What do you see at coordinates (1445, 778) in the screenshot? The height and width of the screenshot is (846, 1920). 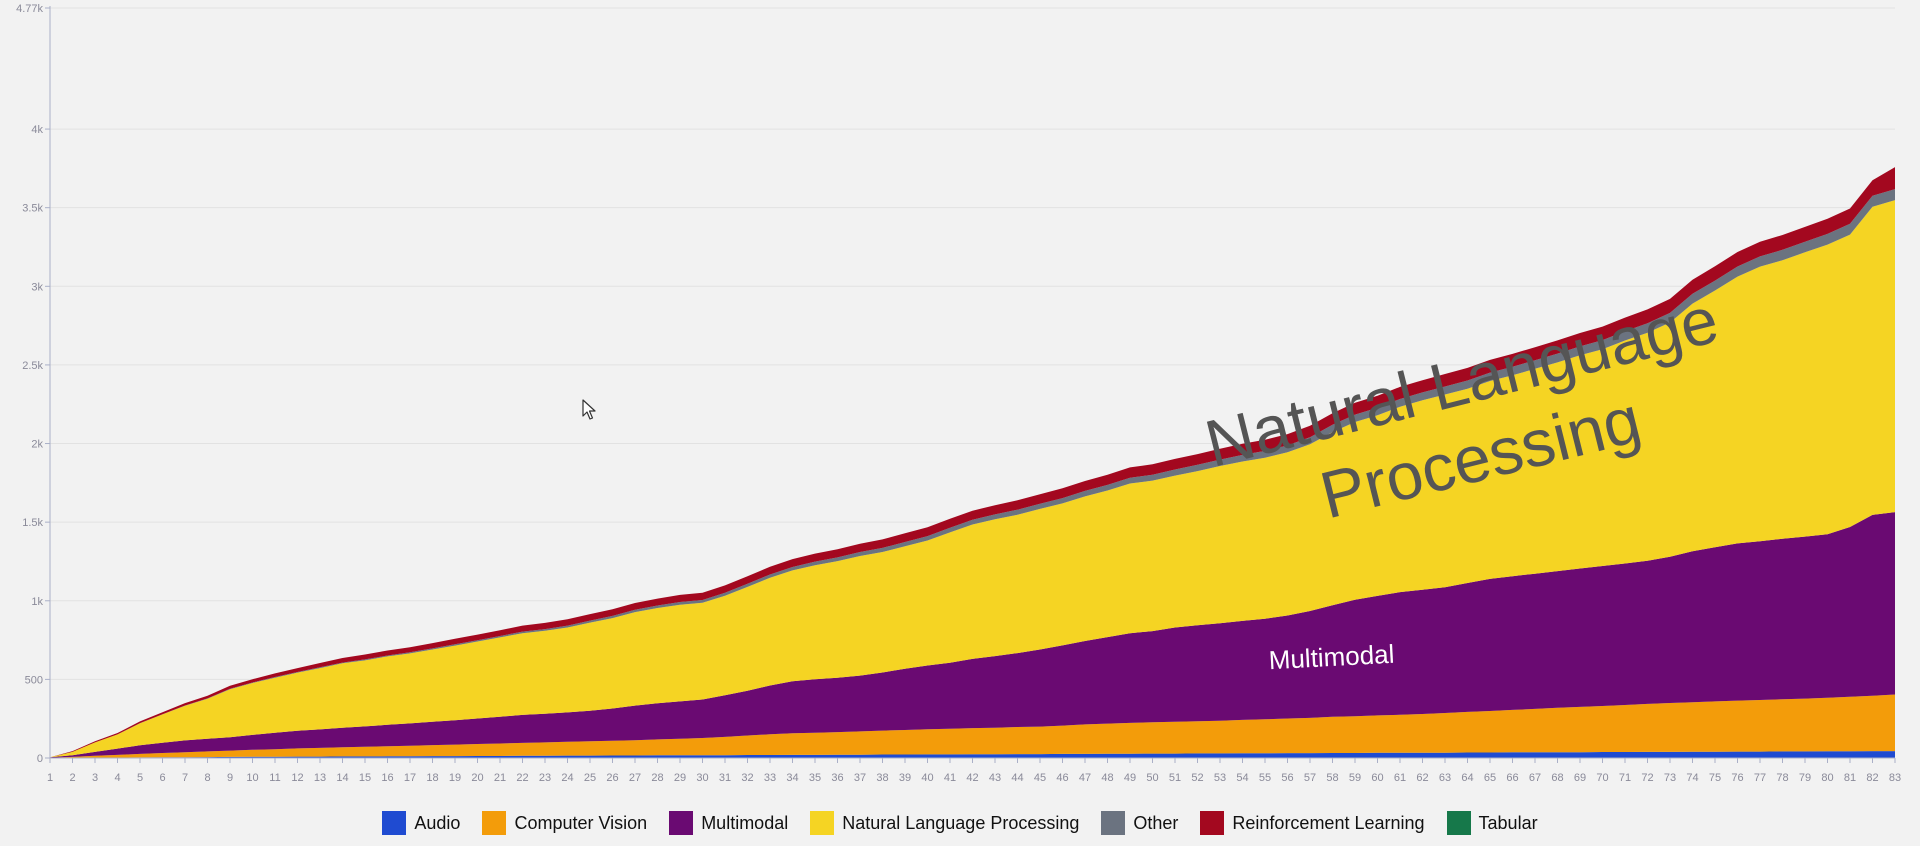 I see `x-tick-label: 63` at bounding box center [1445, 778].